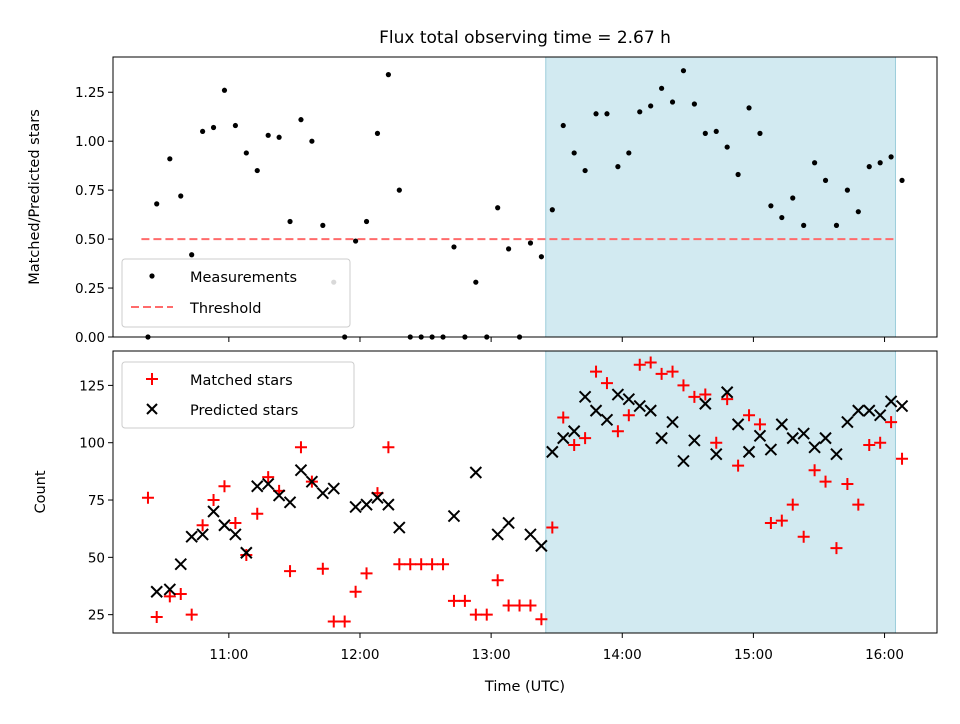 This screenshot has height=724, width=960. Describe the element at coordinates (238, 395) in the screenshot. I see `bottom-legend: Matched stars Predicted stars` at that location.